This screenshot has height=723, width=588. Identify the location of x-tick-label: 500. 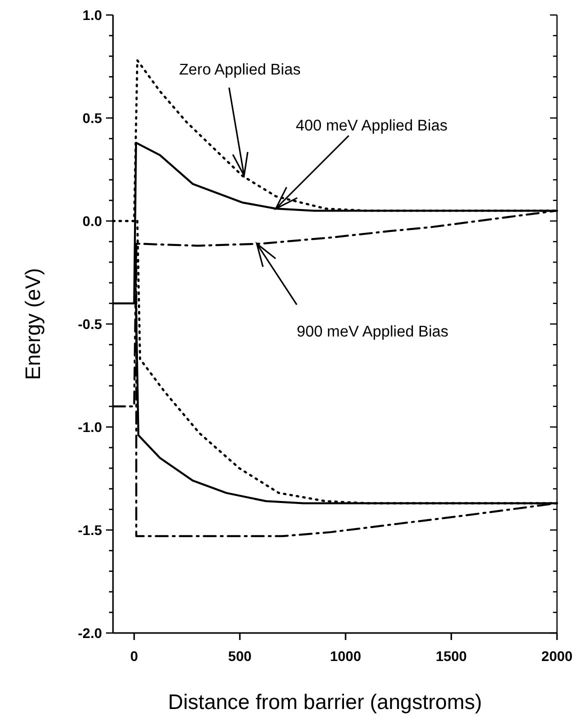
(240, 656).